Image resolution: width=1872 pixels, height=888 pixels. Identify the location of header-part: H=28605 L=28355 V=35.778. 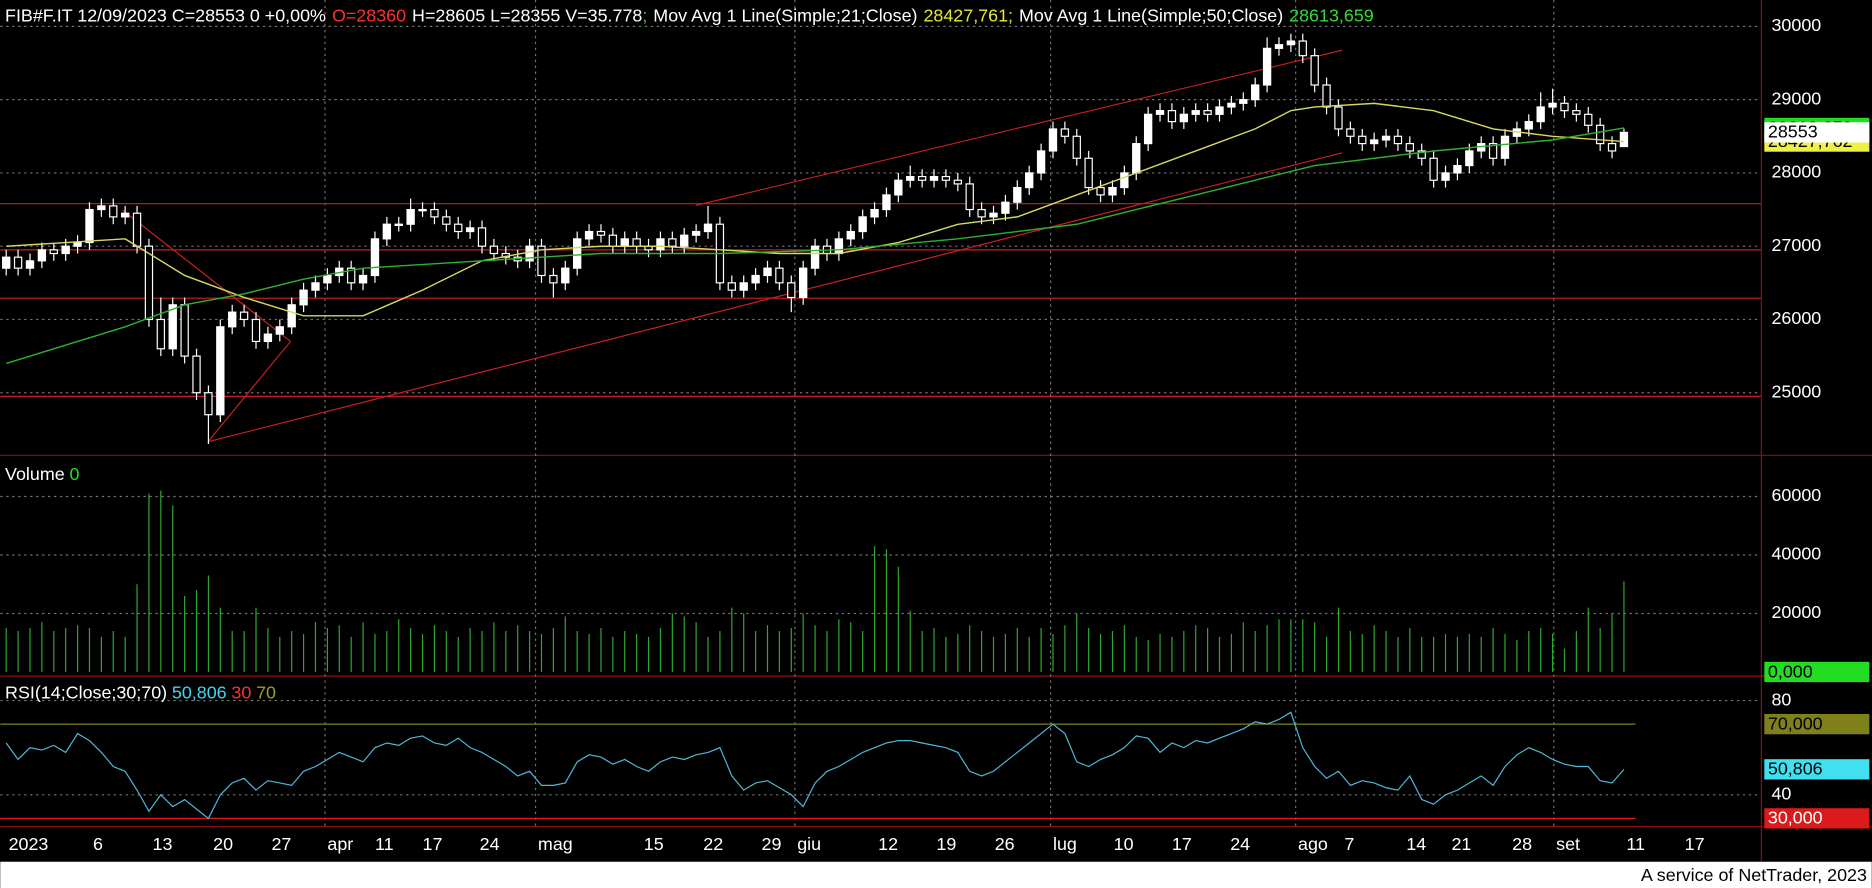
(527, 15).